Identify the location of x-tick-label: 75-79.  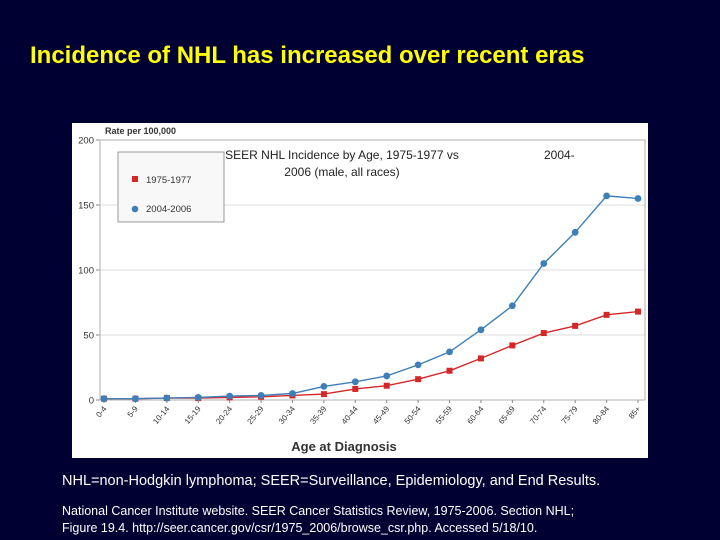
(570, 415).